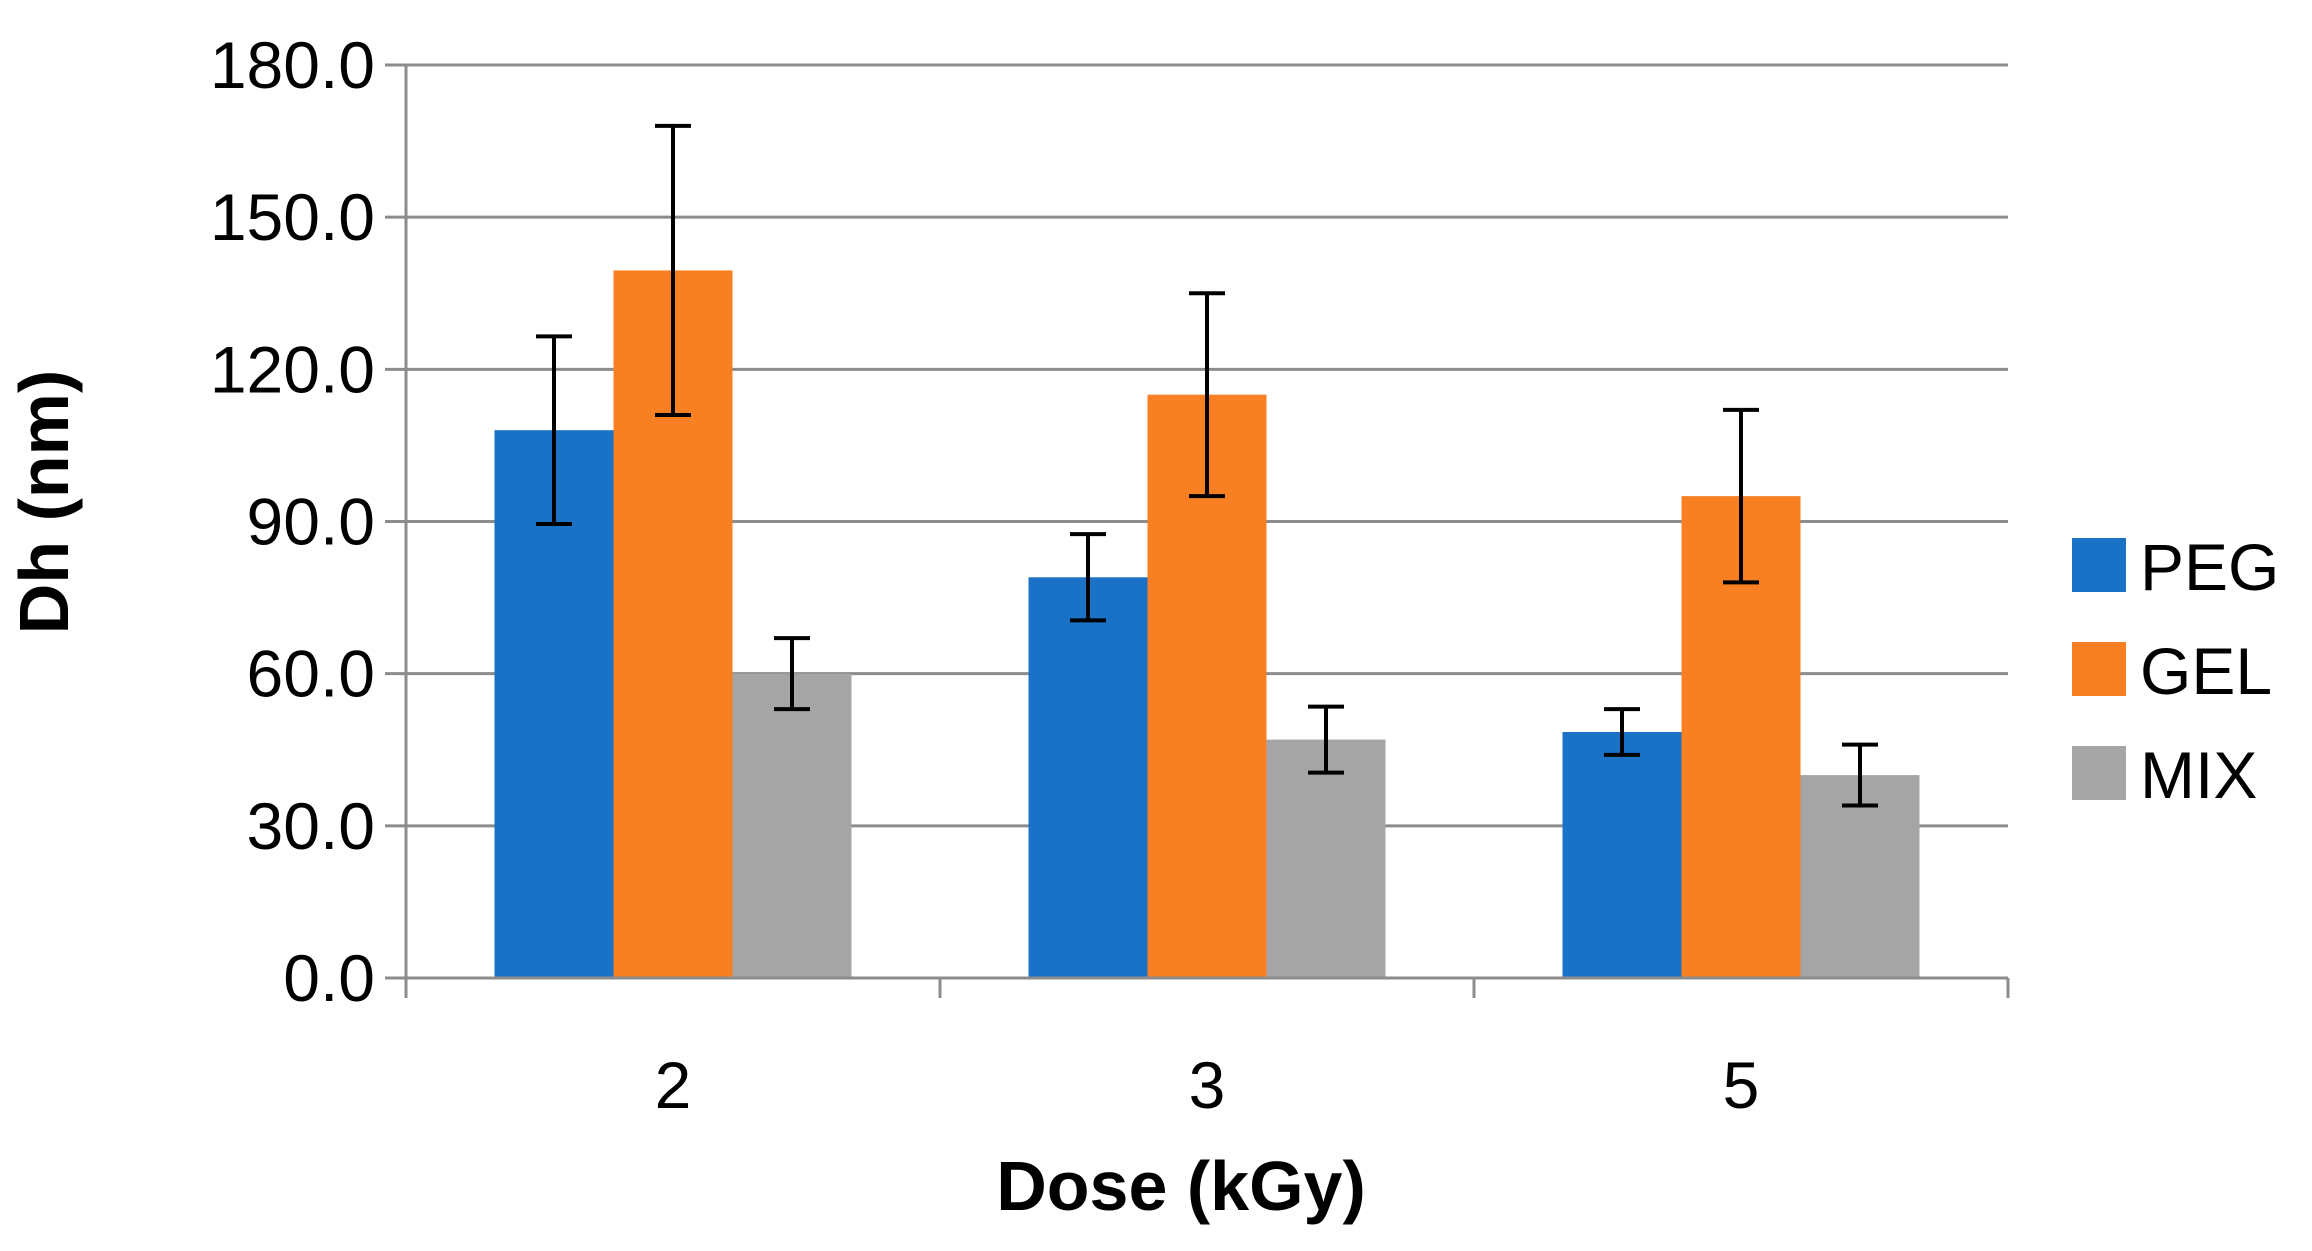 This screenshot has width=2312, height=1251. Describe the element at coordinates (1207, 1085) in the screenshot. I see `x-tick-label: 3` at that location.